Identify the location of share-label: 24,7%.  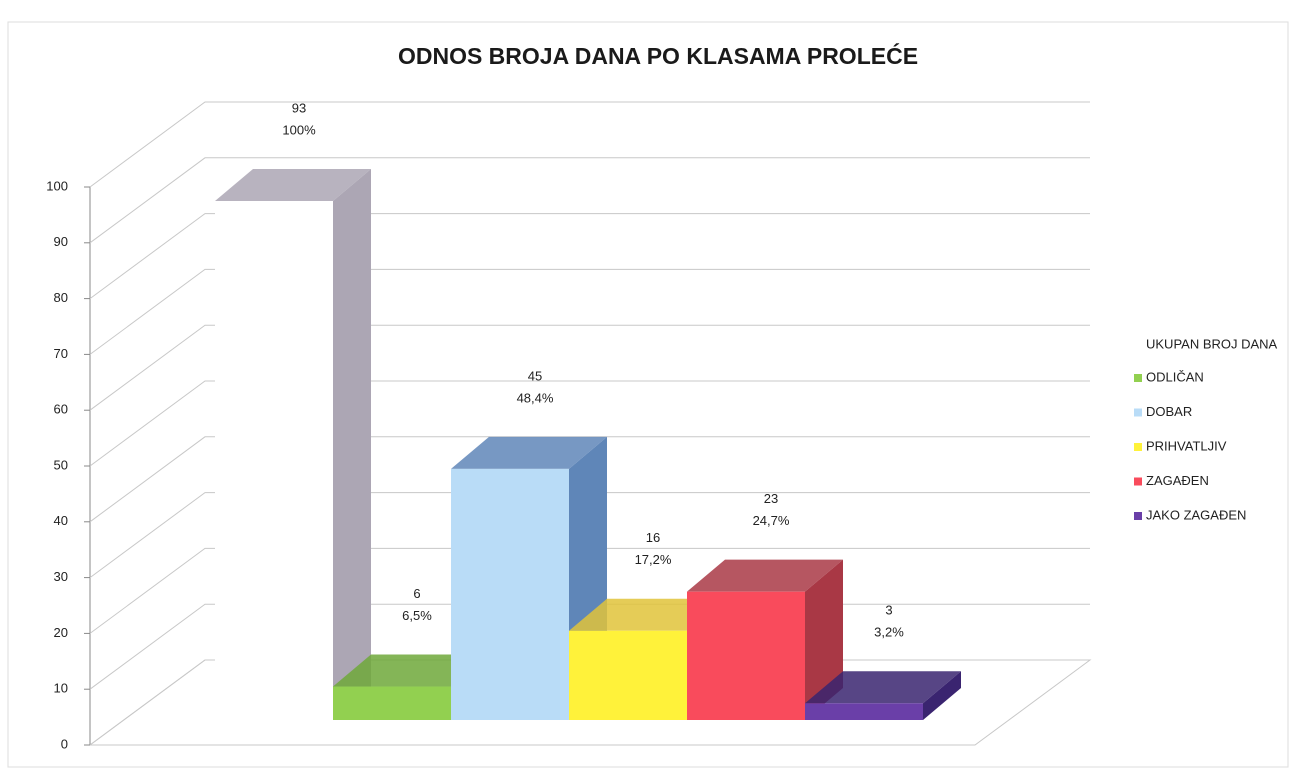
(771, 520).